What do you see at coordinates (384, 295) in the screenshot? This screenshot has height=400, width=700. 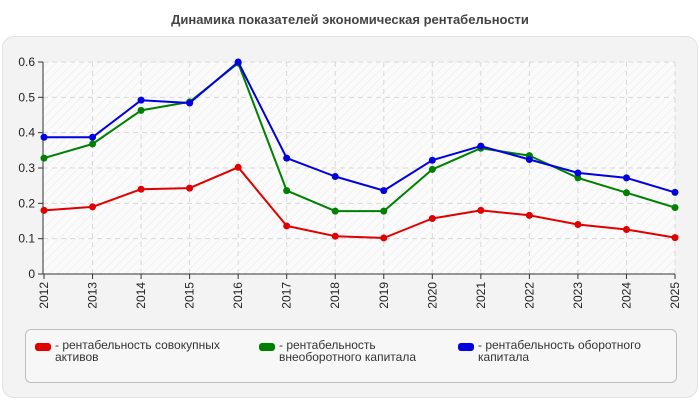 I see `x-tick-label: 2019` at bounding box center [384, 295].